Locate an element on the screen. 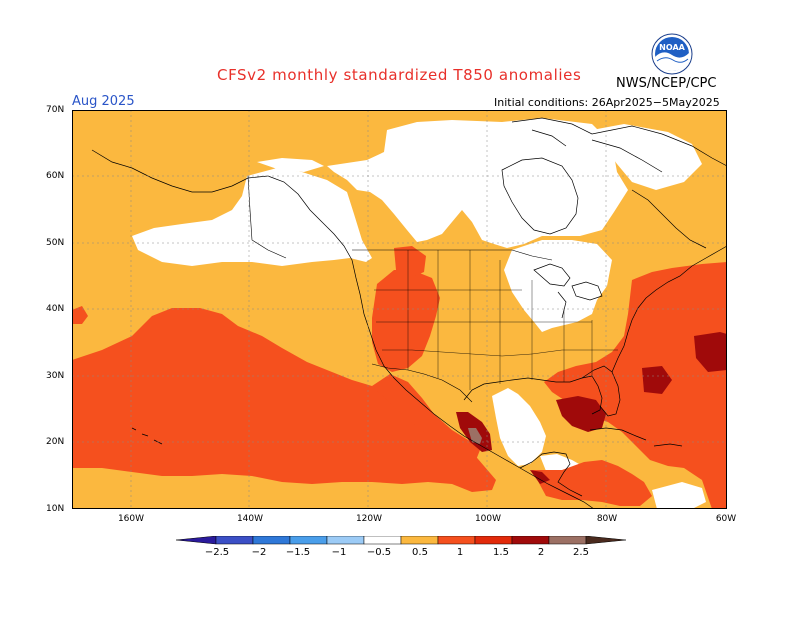 The image size is (800, 618). svg-text: NOAA is located at coordinates (672, 47).